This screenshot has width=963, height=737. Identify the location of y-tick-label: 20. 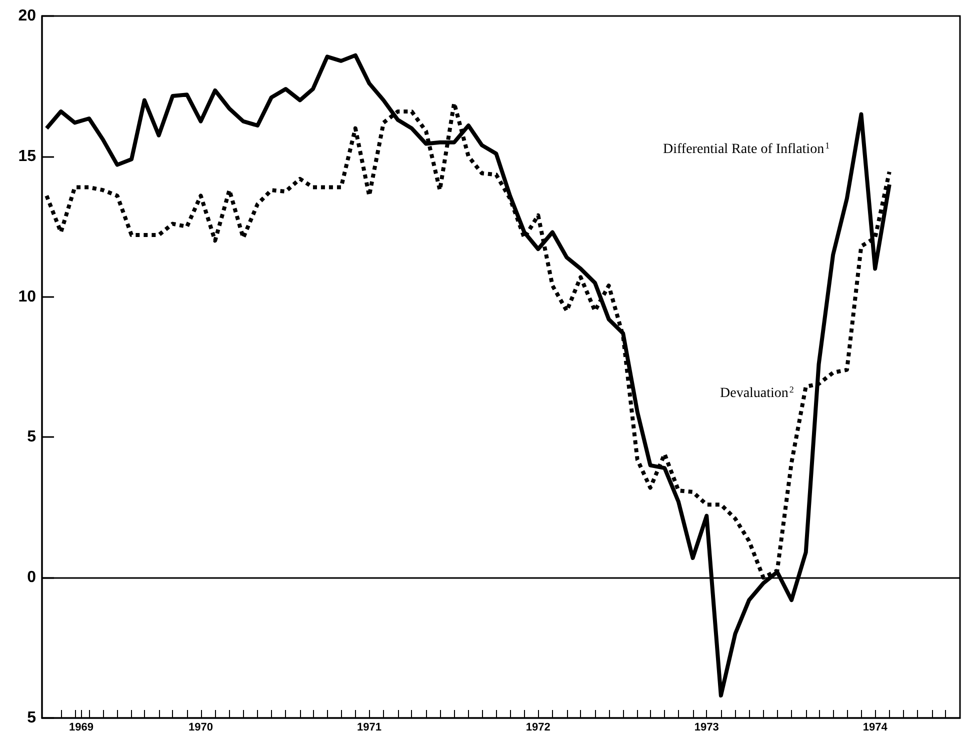
(27, 16).